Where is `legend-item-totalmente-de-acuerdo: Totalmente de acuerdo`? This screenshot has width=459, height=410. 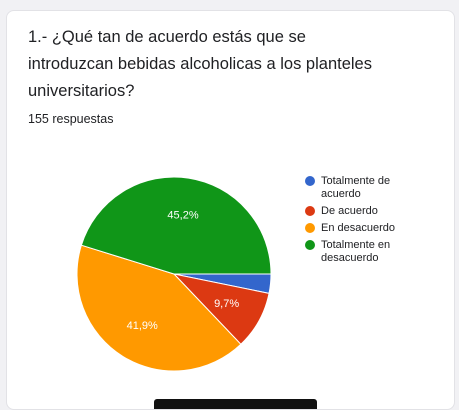
legend-item-totalmente-de-acuerdo: Totalmente de acuerdo is located at coordinates (358, 188).